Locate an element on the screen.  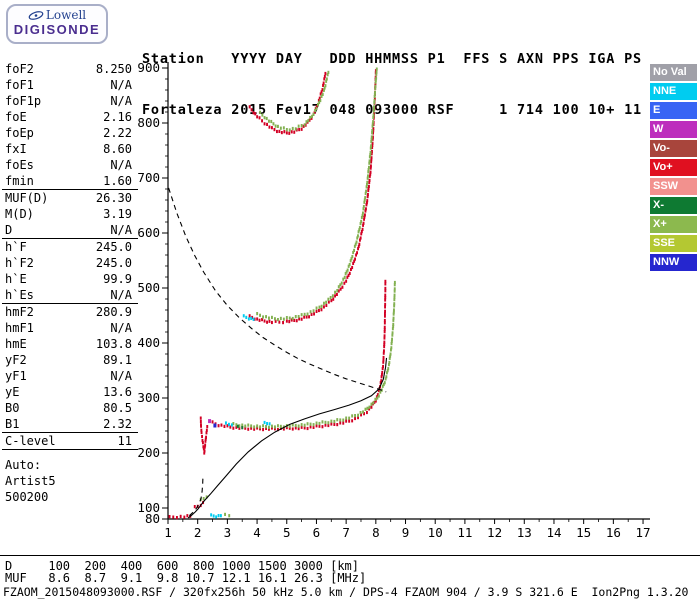
direction-legend: No Val NNE E W Vo- Vo+ SSW X- X+ SSE NNW is located at coordinates (673, 168).